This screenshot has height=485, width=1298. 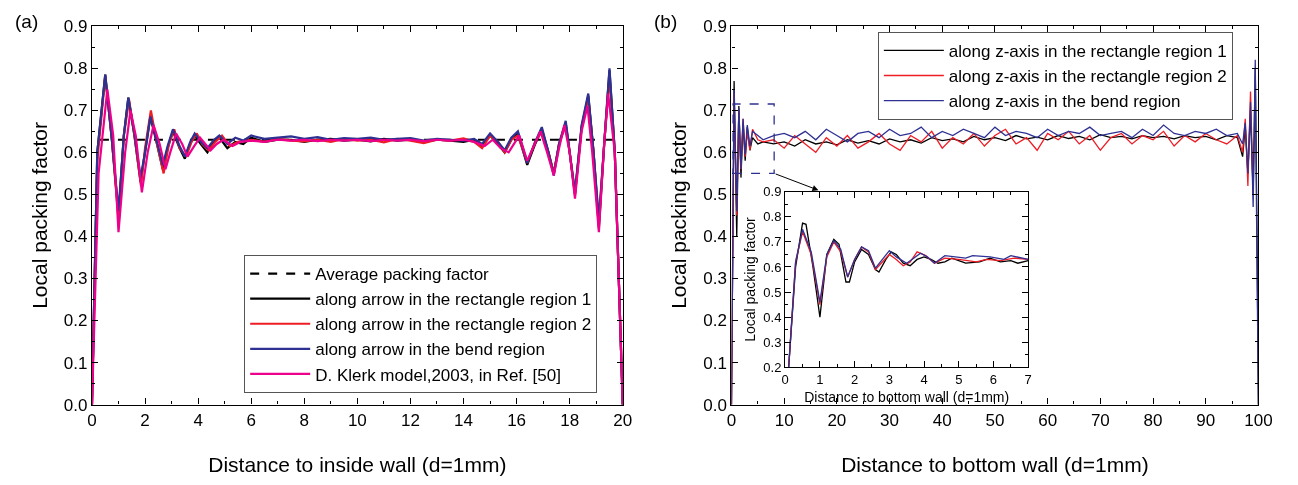 I want to click on x-tick-label: 18, so click(x=570, y=421).